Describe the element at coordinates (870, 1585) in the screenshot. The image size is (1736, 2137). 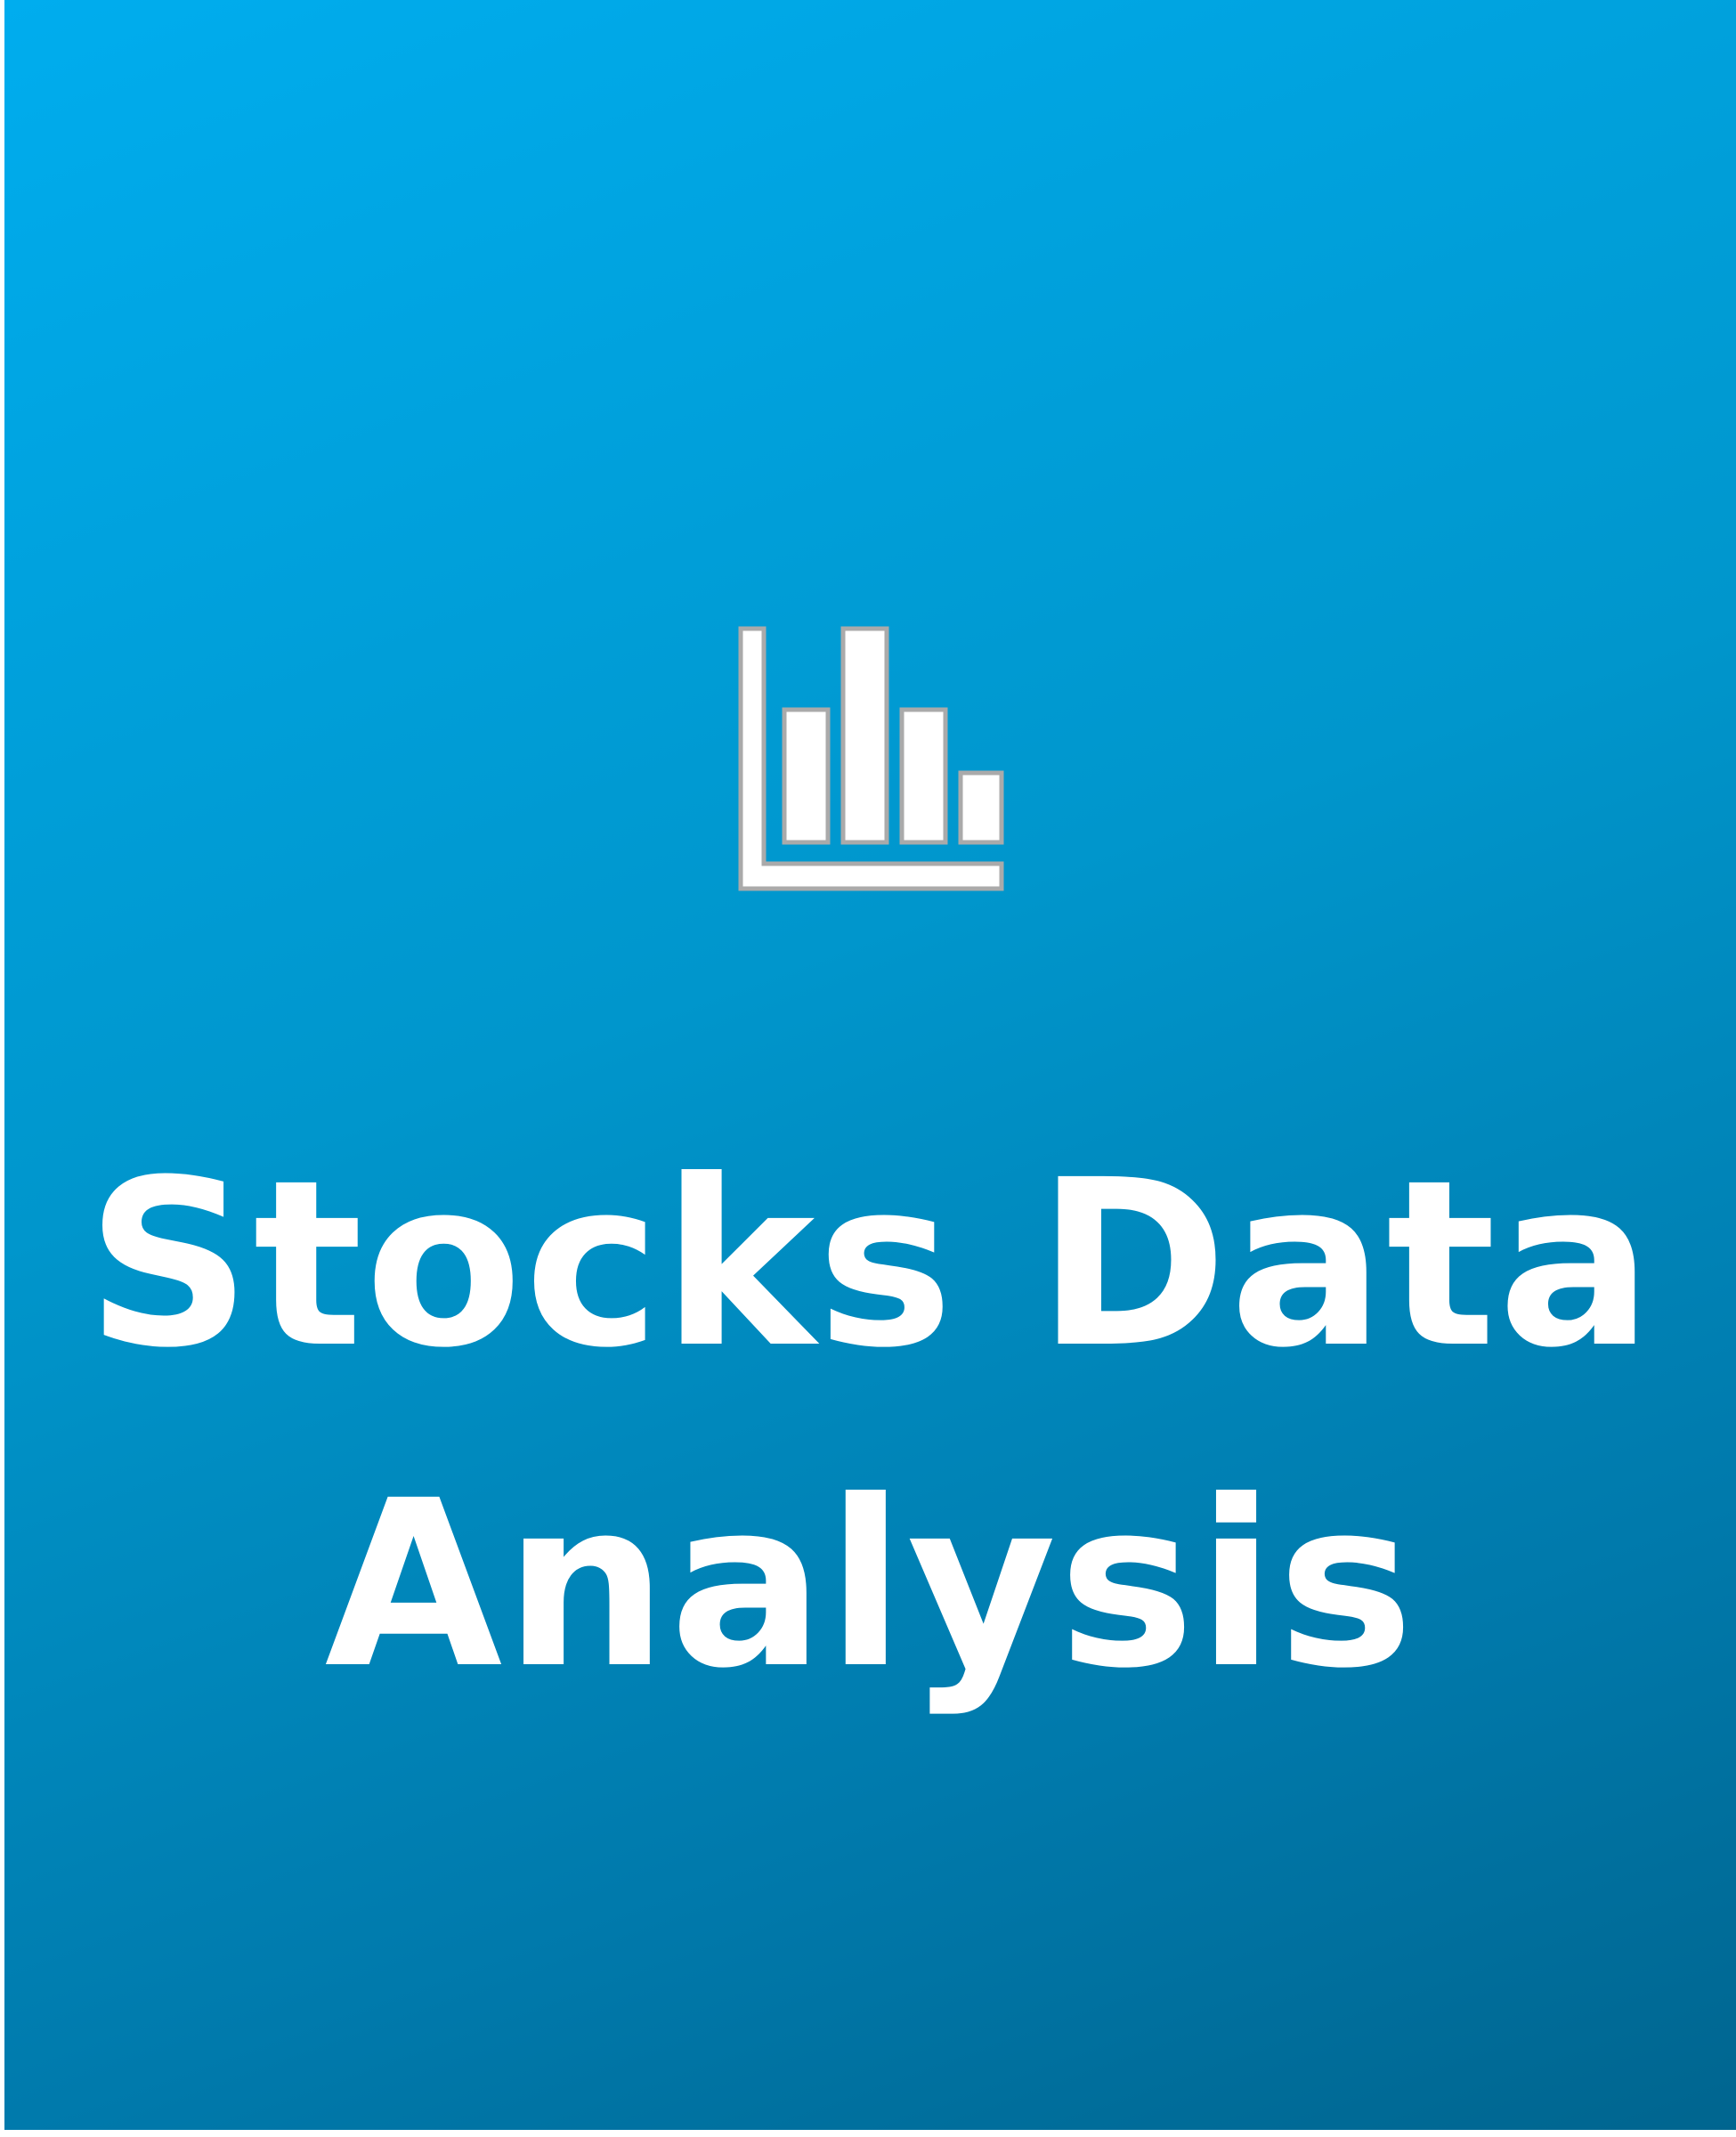
I see `title-line-2: Analysis` at that location.